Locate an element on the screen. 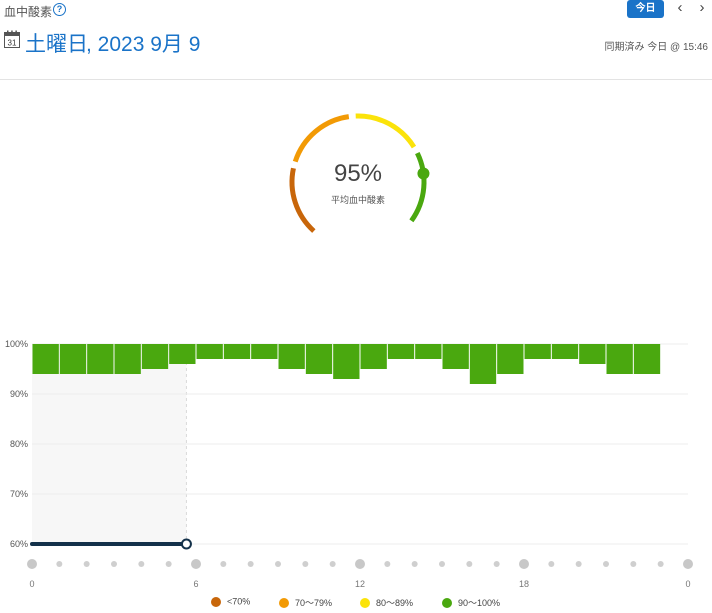 The width and height of the screenshot is (712, 613). legend: <70% 70〜79% 80〜89% 90〜100% is located at coordinates (356, 603).